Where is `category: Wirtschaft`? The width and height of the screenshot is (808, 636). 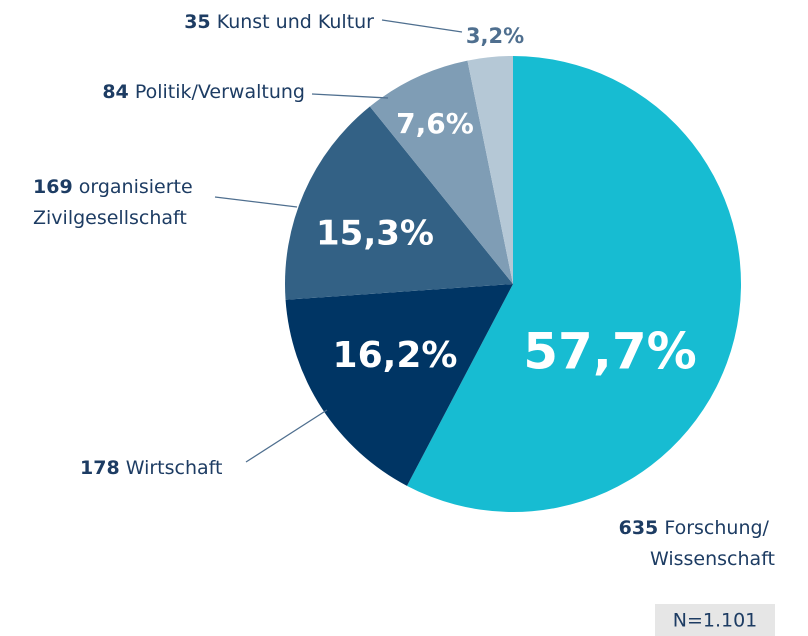
category: Wirtschaft is located at coordinates (174, 468).